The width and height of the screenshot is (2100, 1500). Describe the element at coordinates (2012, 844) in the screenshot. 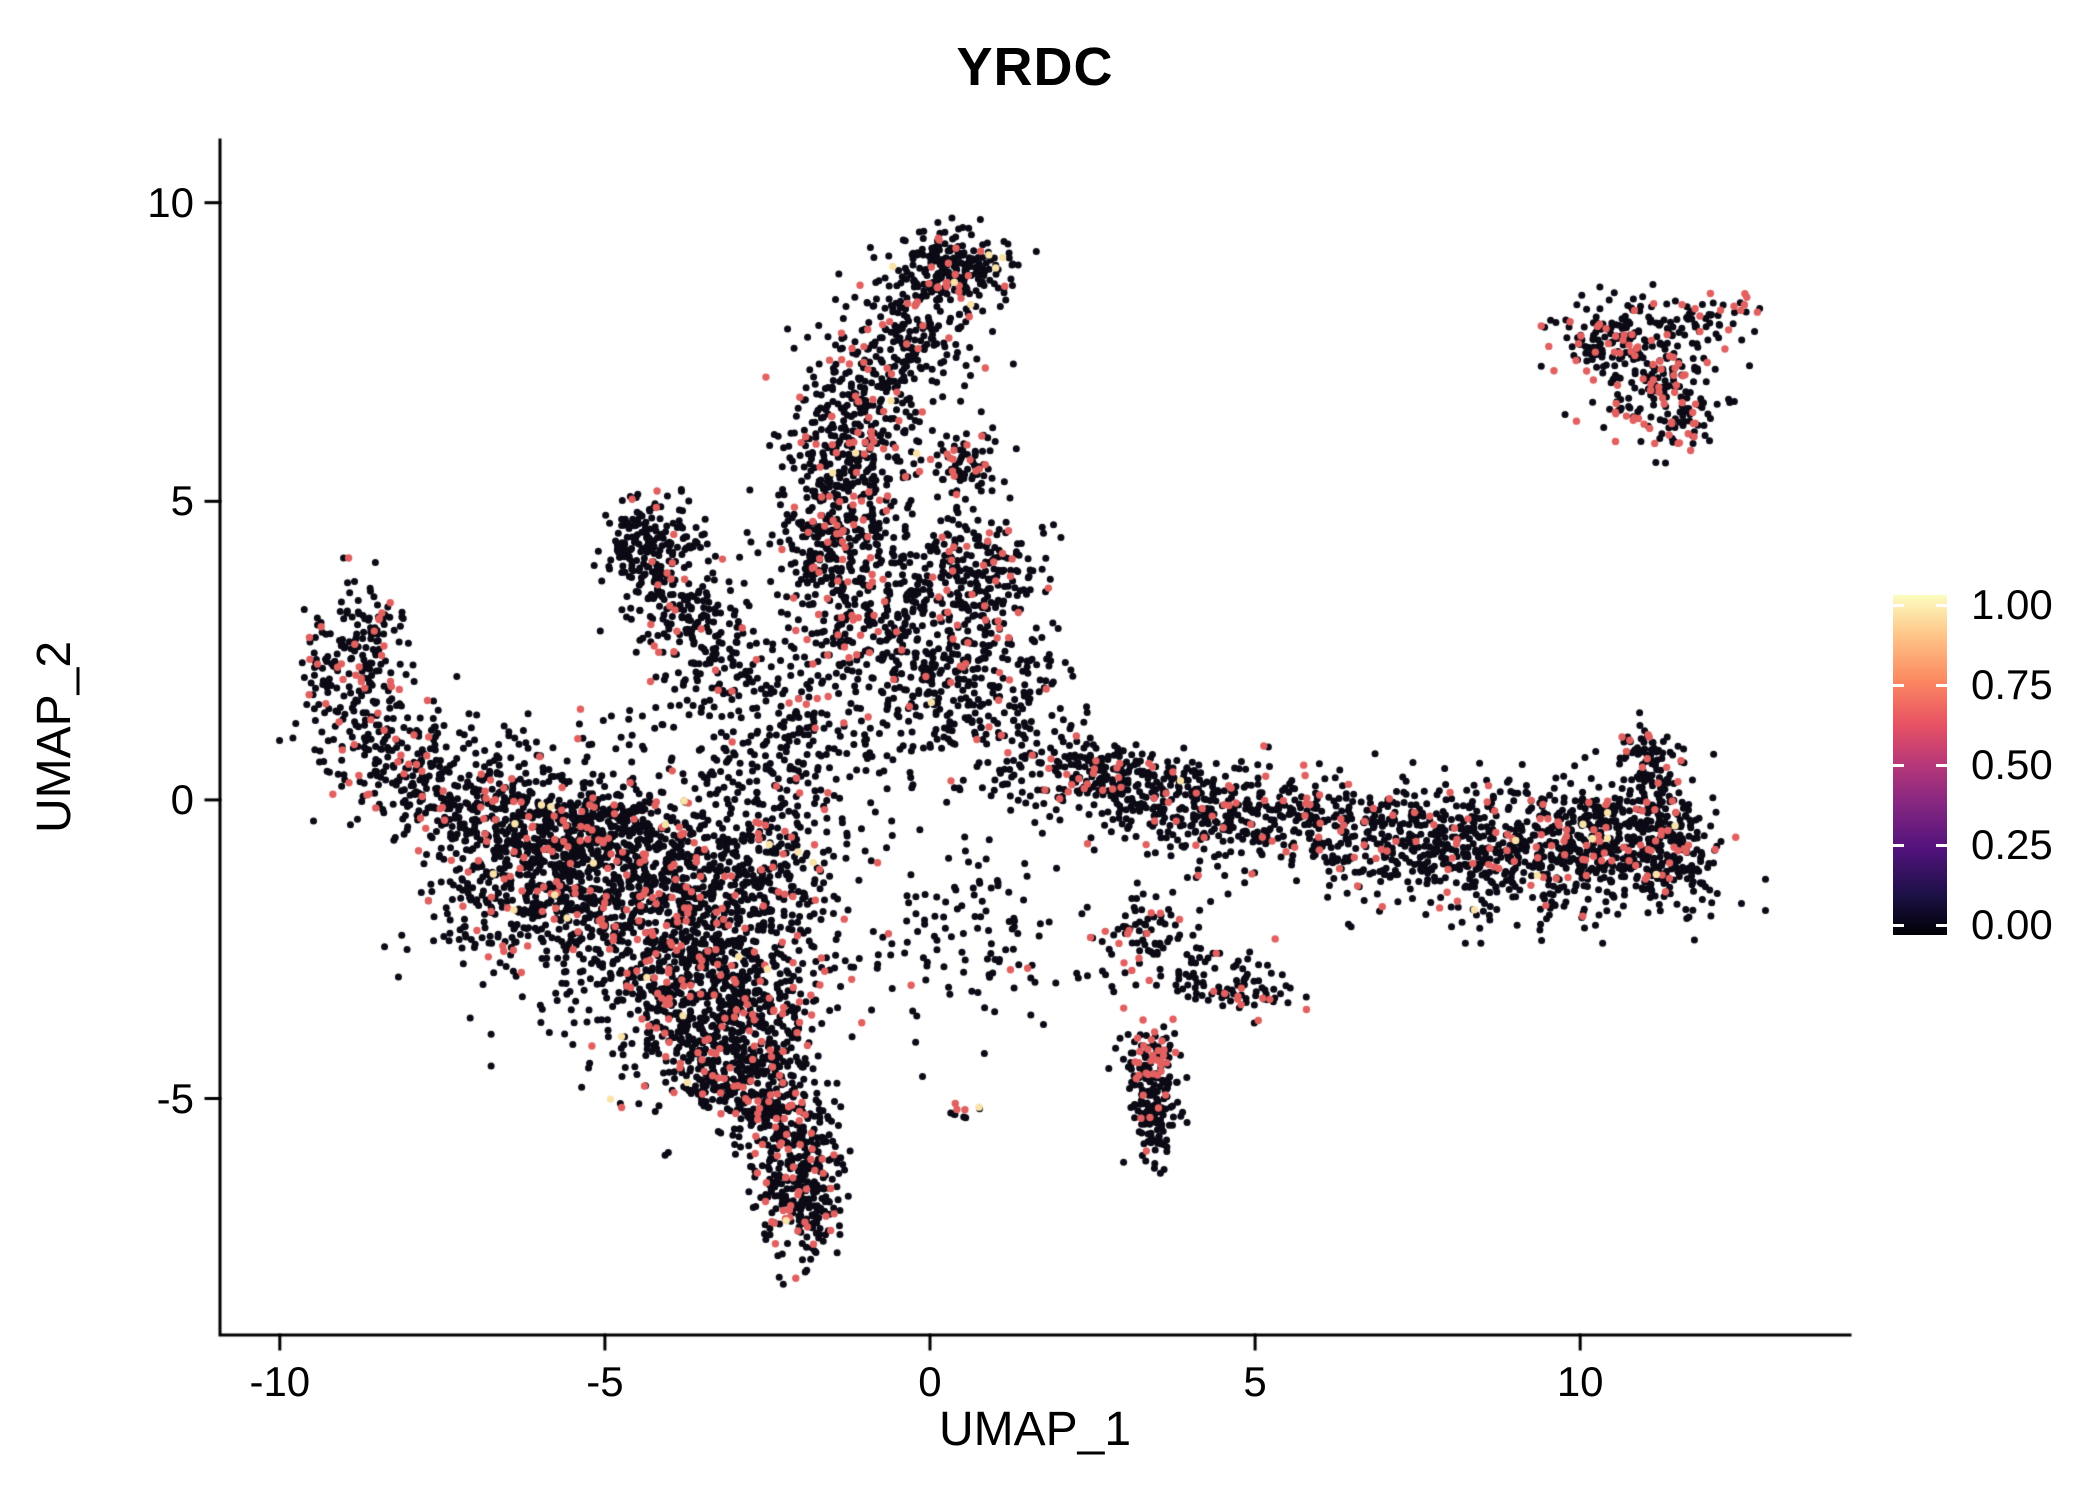

I see `colorbar-tick-label: 0.25` at that location.